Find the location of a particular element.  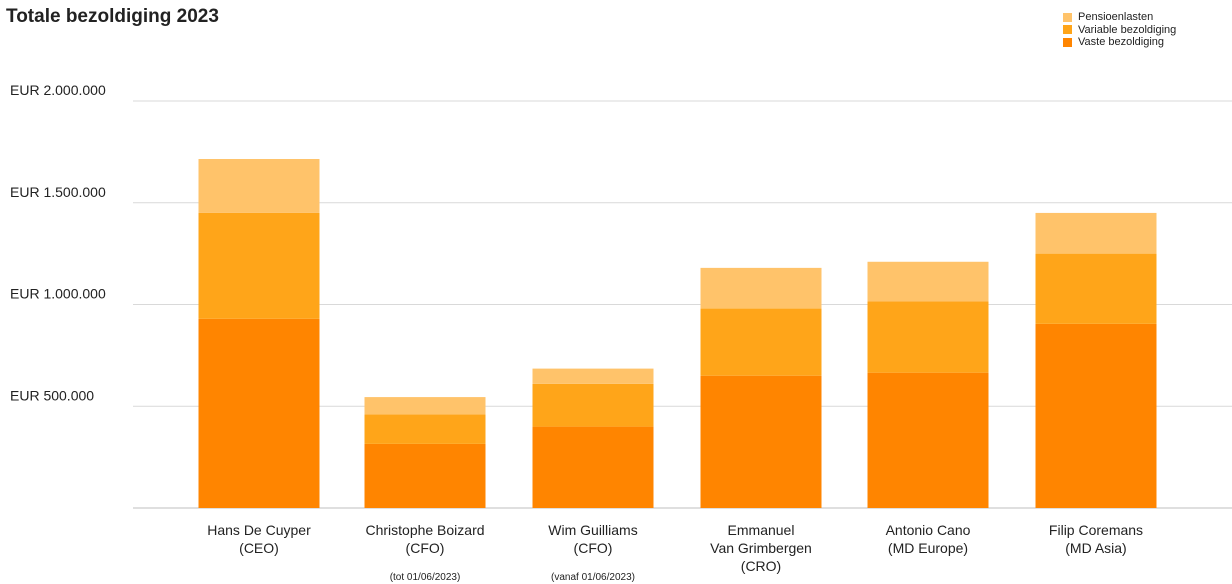

x-tick-label: (CEO) is located at coordinates (259, 548).